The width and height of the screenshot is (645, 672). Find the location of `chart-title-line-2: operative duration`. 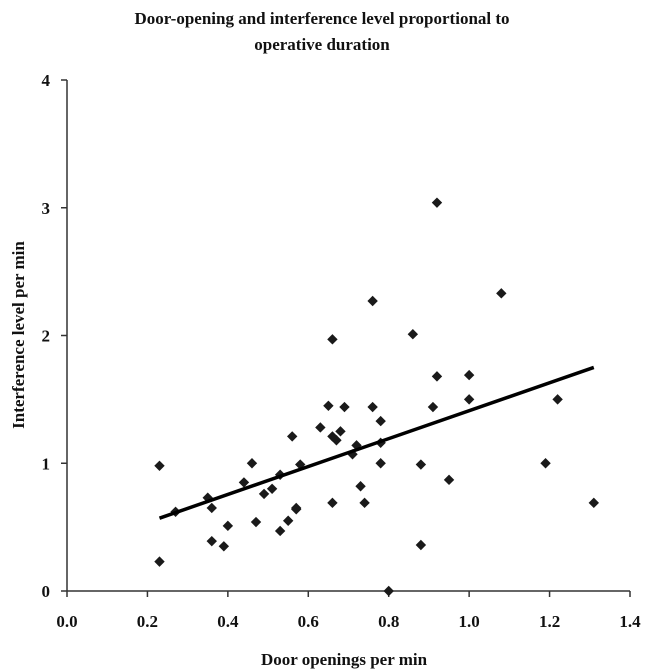

chart-title-line-2: operative duration is located at coordinates (322, 44).